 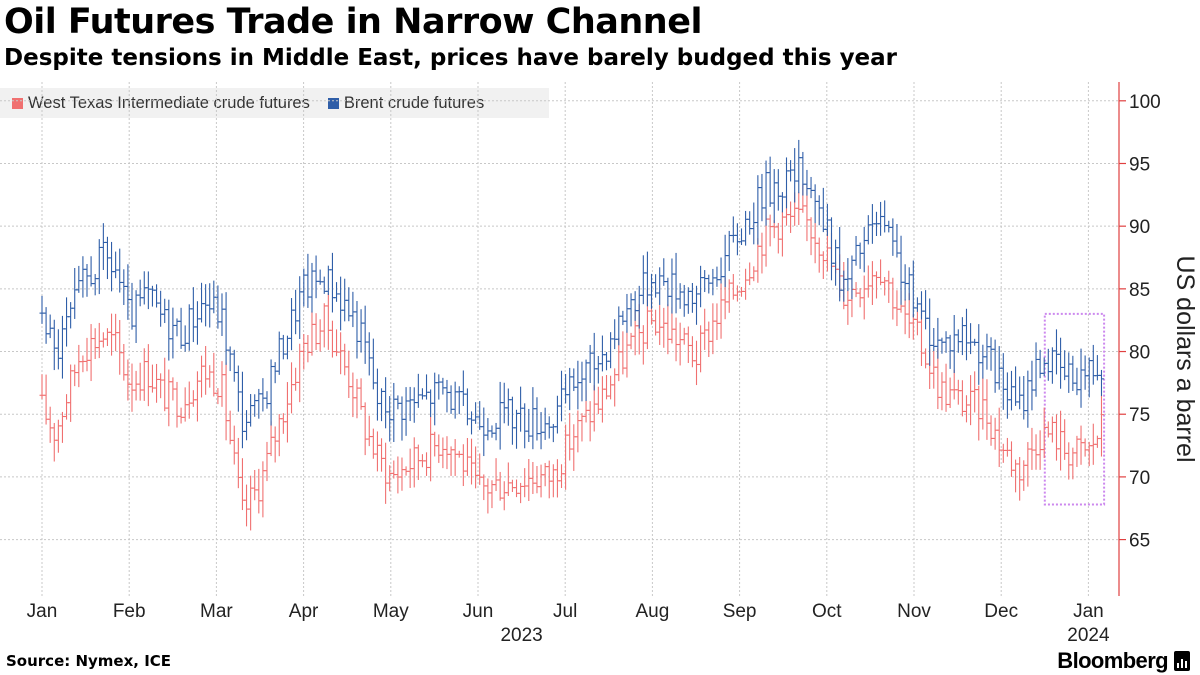 I want to click on highlight-box, so click(x=1074, y=409).